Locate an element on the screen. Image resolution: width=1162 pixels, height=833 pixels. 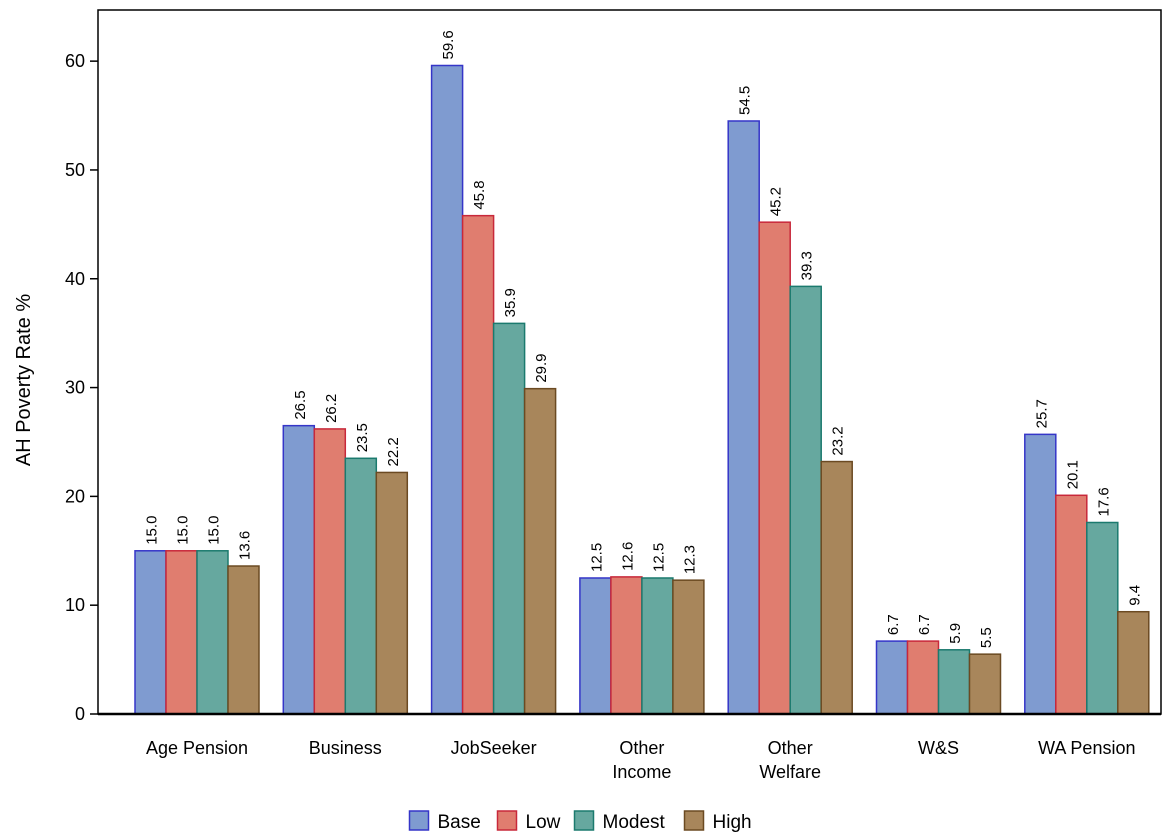
y-tick-label: 50 is located at coordinates (75, 170).